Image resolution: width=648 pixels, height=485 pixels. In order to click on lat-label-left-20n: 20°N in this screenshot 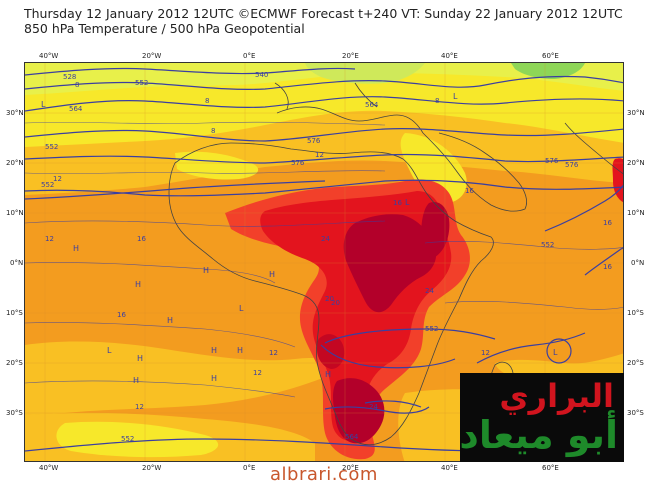, I will do `click(15, 163)`.